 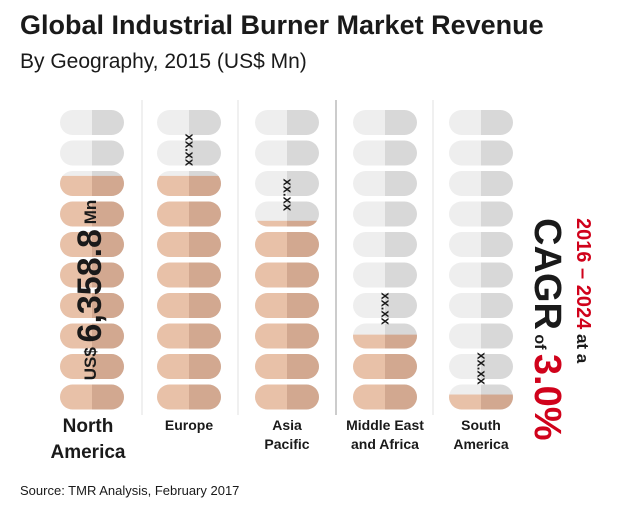 I want to click on category-label-south-america: South America, so click(x=480, y=434).